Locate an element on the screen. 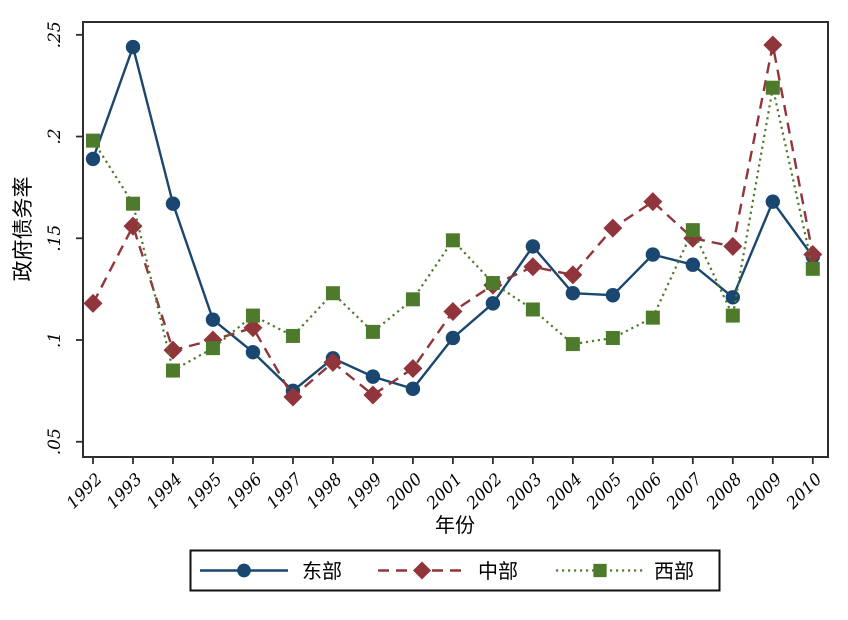 Image resolution: width=848 pixels, height=620 pixels. marker-west-2004 is located at coordinates (572, 344).